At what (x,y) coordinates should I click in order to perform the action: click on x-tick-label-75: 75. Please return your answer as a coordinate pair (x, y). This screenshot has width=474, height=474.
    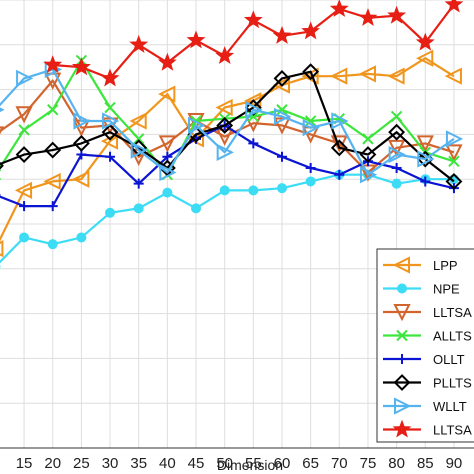
    Looking at the image, I should click on (368, 463).